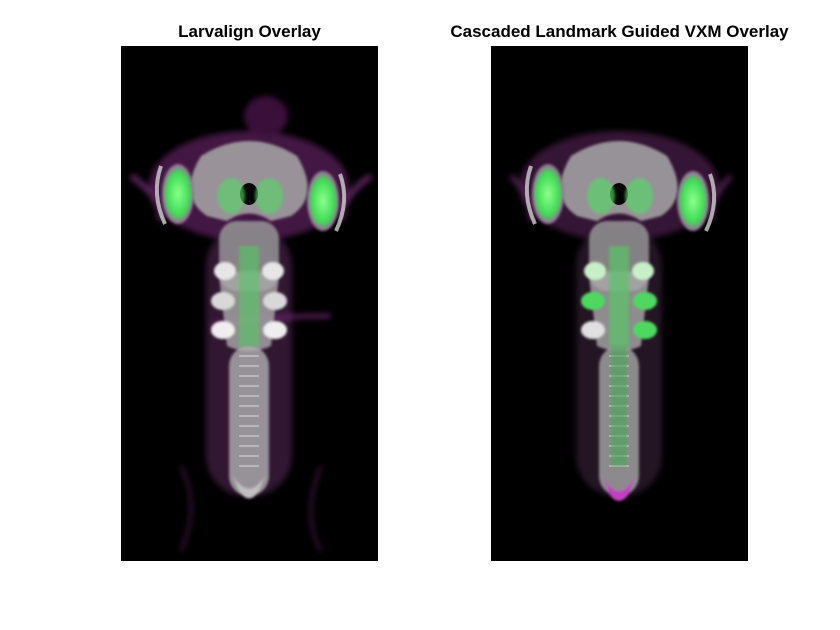  What do you see at coordinates (619, 31) in the screenshot?
I see `panel-title-right: Cascaded Landmark Guided VXM Overlay` at bounding box center [619, 31].